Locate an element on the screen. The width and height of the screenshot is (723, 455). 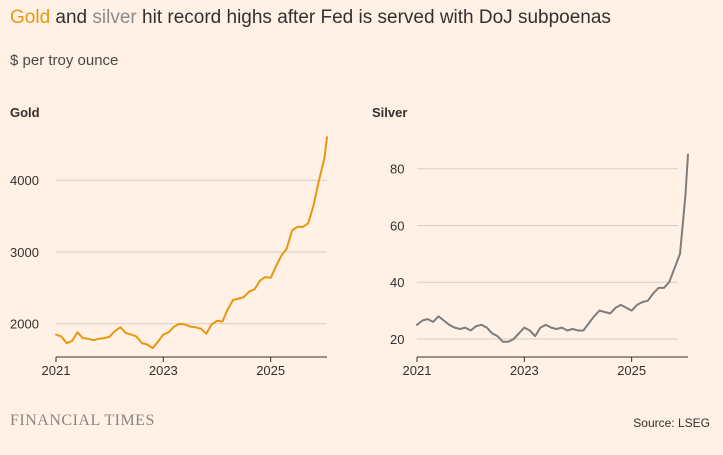
silver-x-tick-label: 2021 is located at coordinates (417, 370).